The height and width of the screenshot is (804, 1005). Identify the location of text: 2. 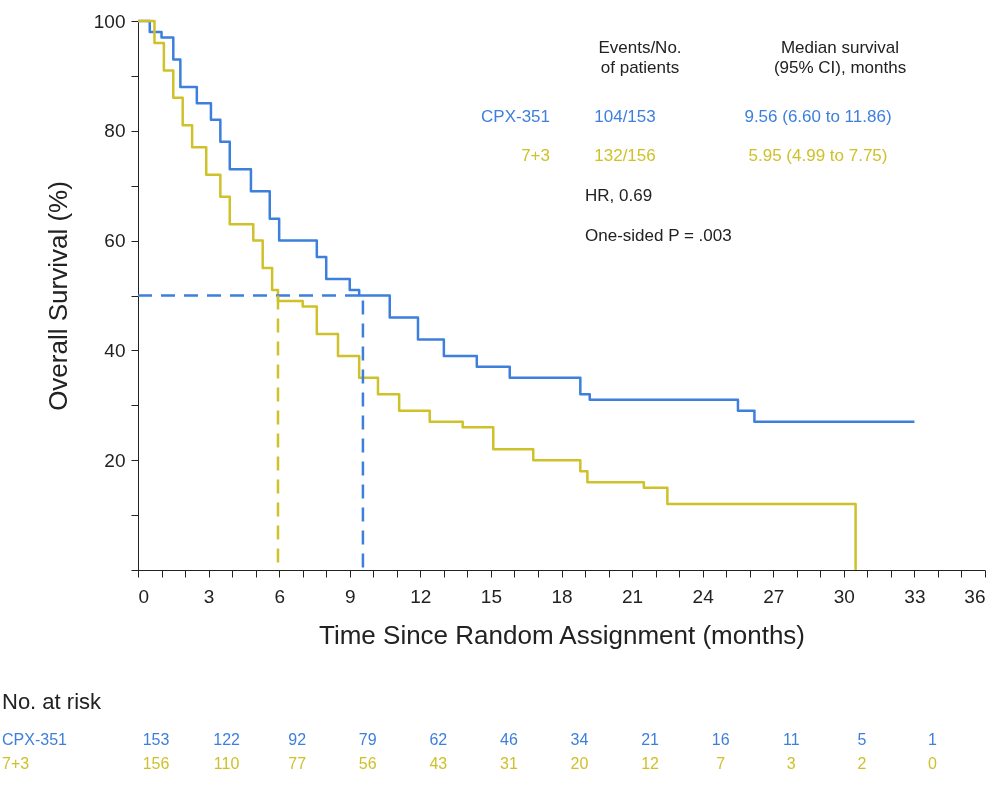
(862, 763).